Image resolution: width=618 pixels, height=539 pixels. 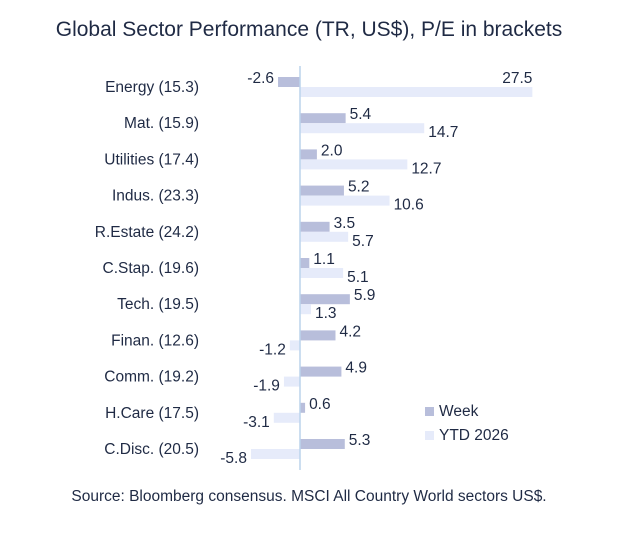 What do you see at coordinates (291, 381) in the screenshot?
I see `ytd-bar-comm` at bounding box center [291, 381].